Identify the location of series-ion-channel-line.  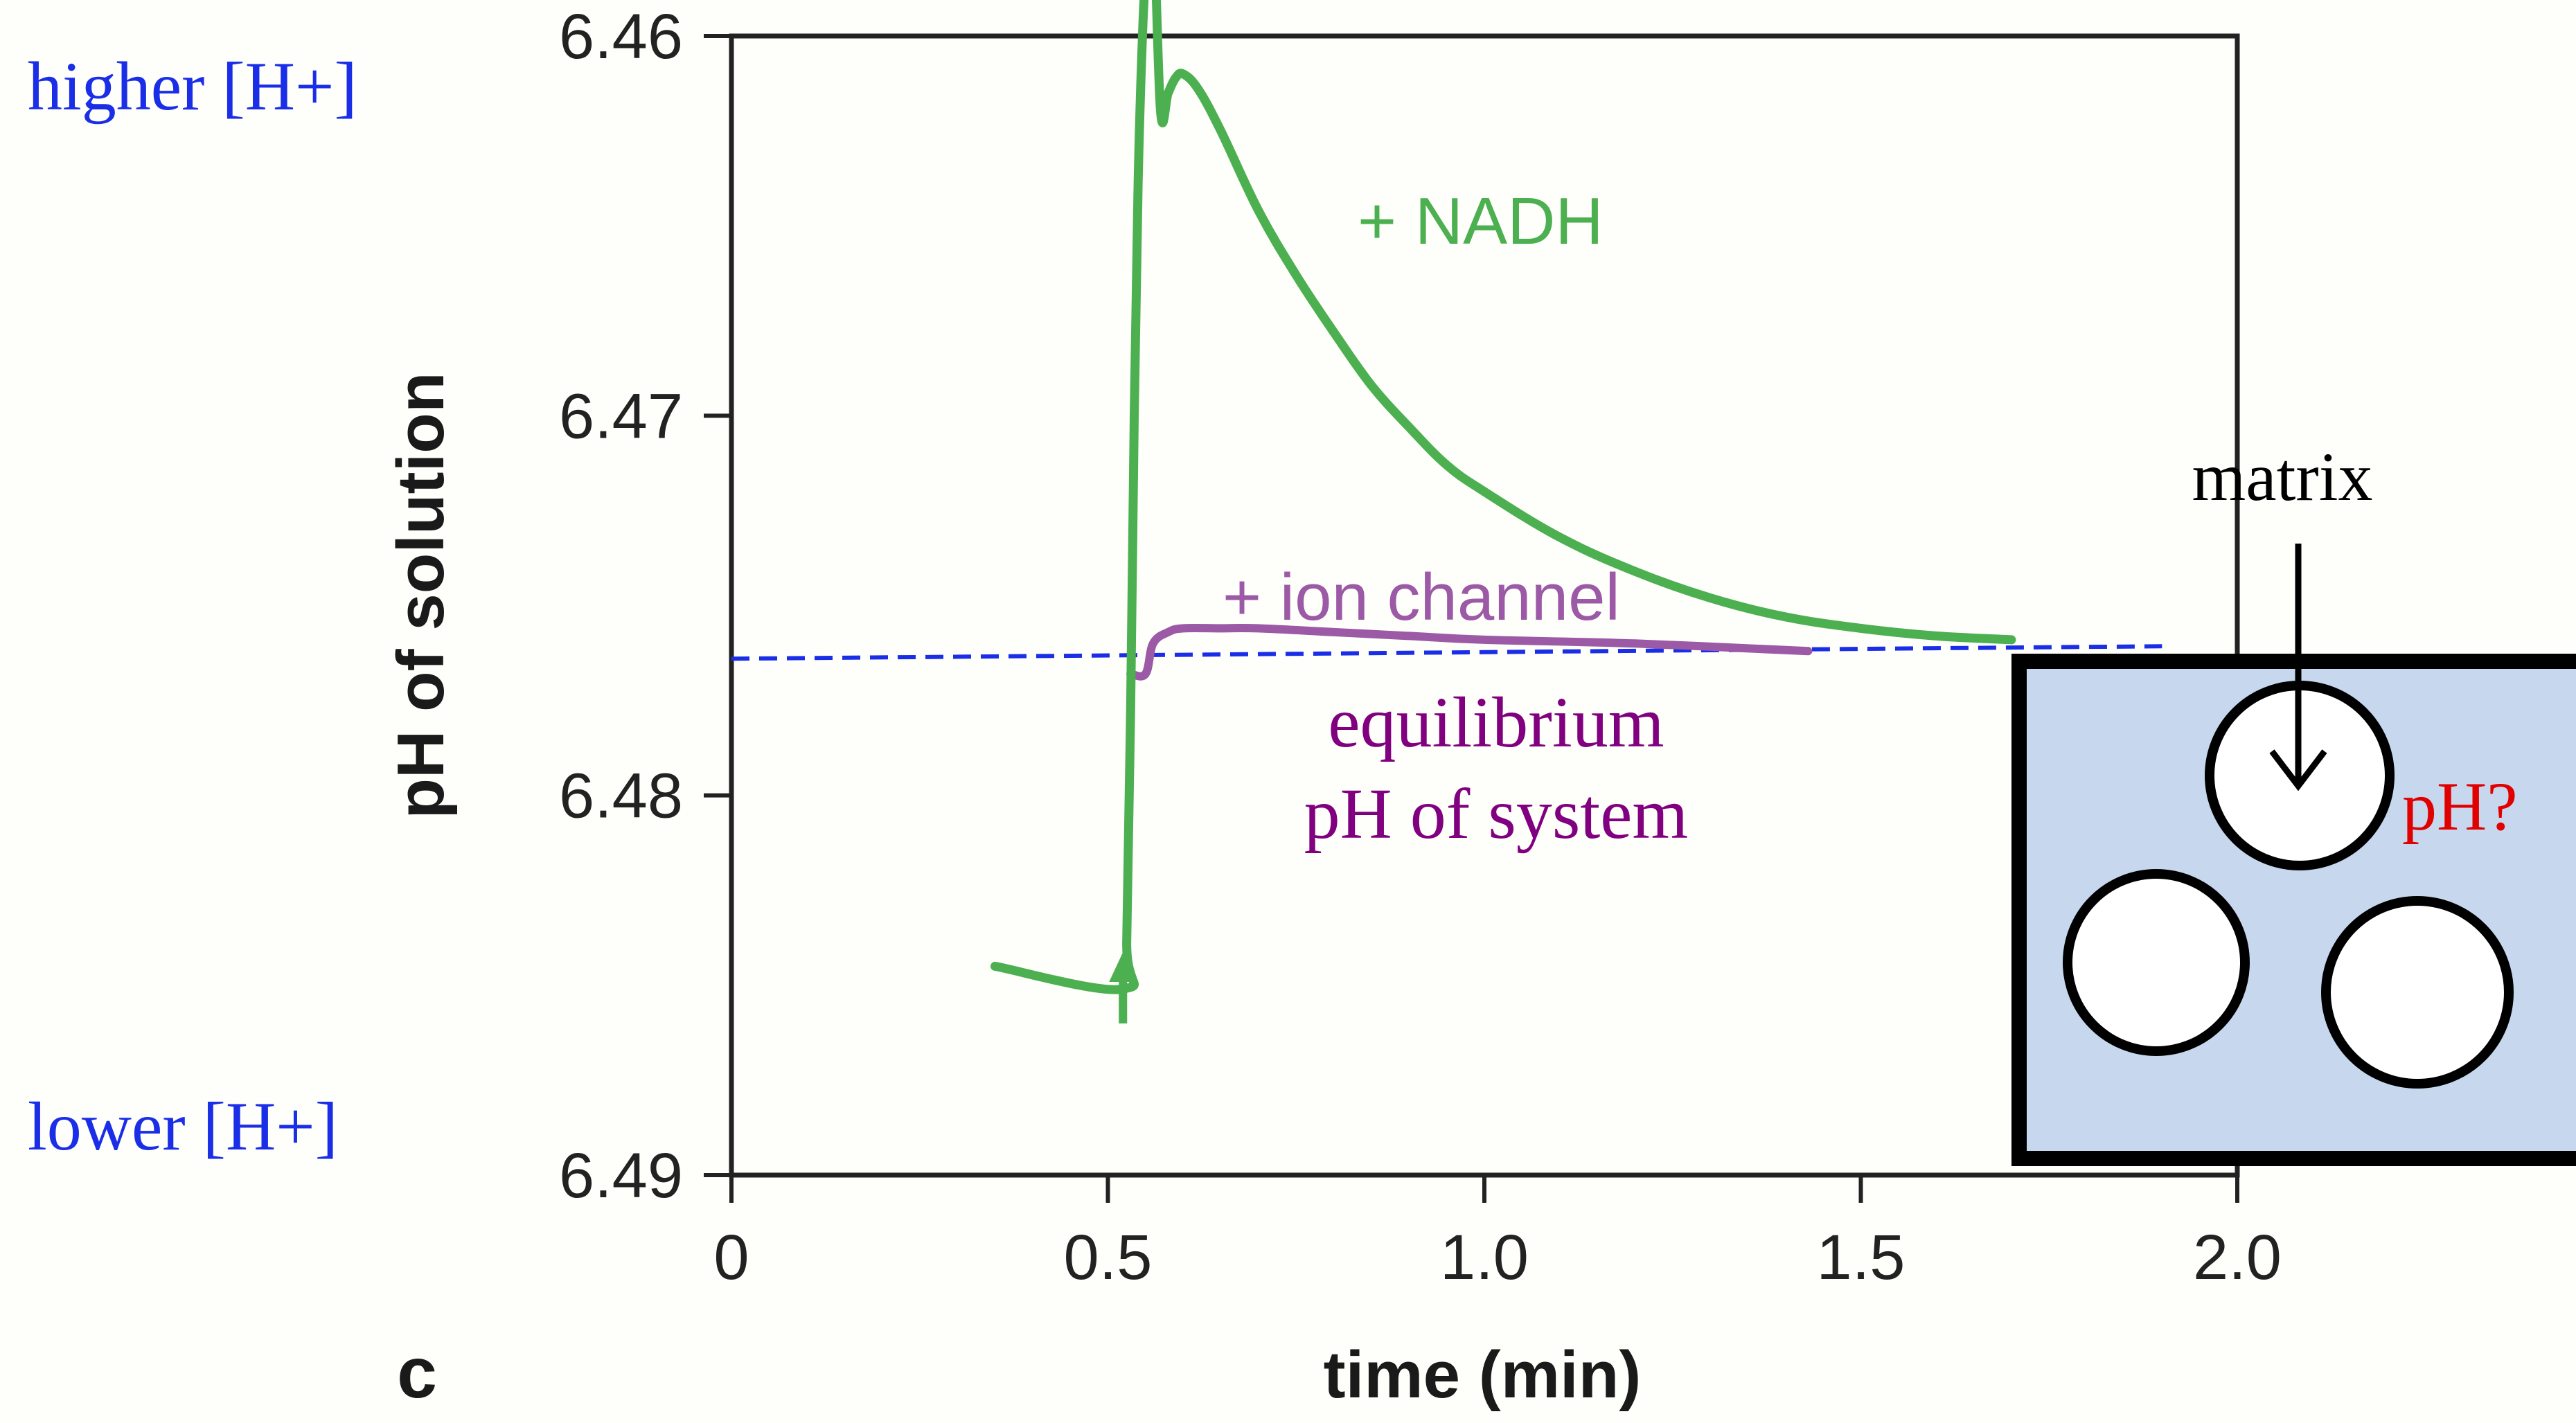
(1469, 652).